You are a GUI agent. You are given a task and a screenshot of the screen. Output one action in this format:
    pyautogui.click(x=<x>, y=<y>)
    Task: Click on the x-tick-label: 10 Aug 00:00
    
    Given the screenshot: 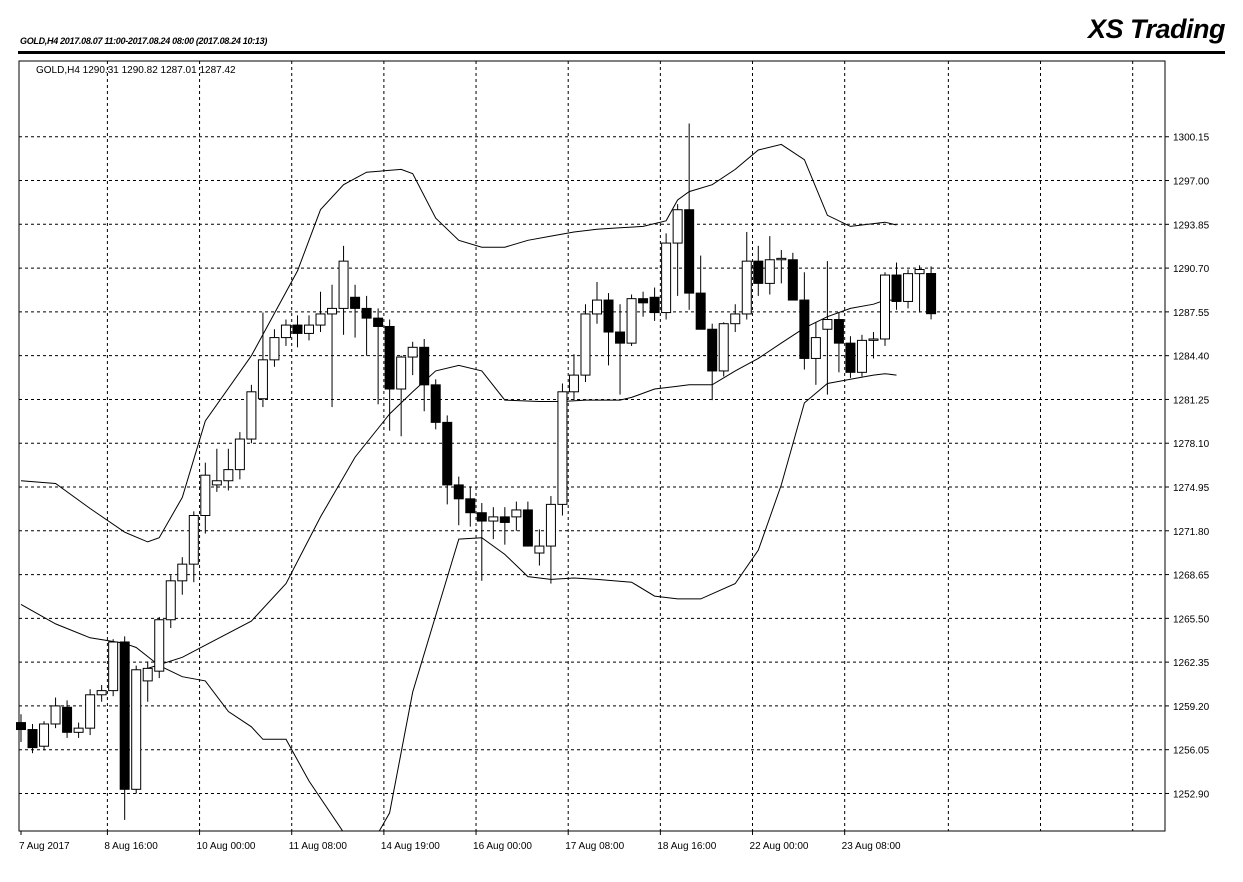 What is the action you would take?
    pyautogui.click(x=226, y=846)
    